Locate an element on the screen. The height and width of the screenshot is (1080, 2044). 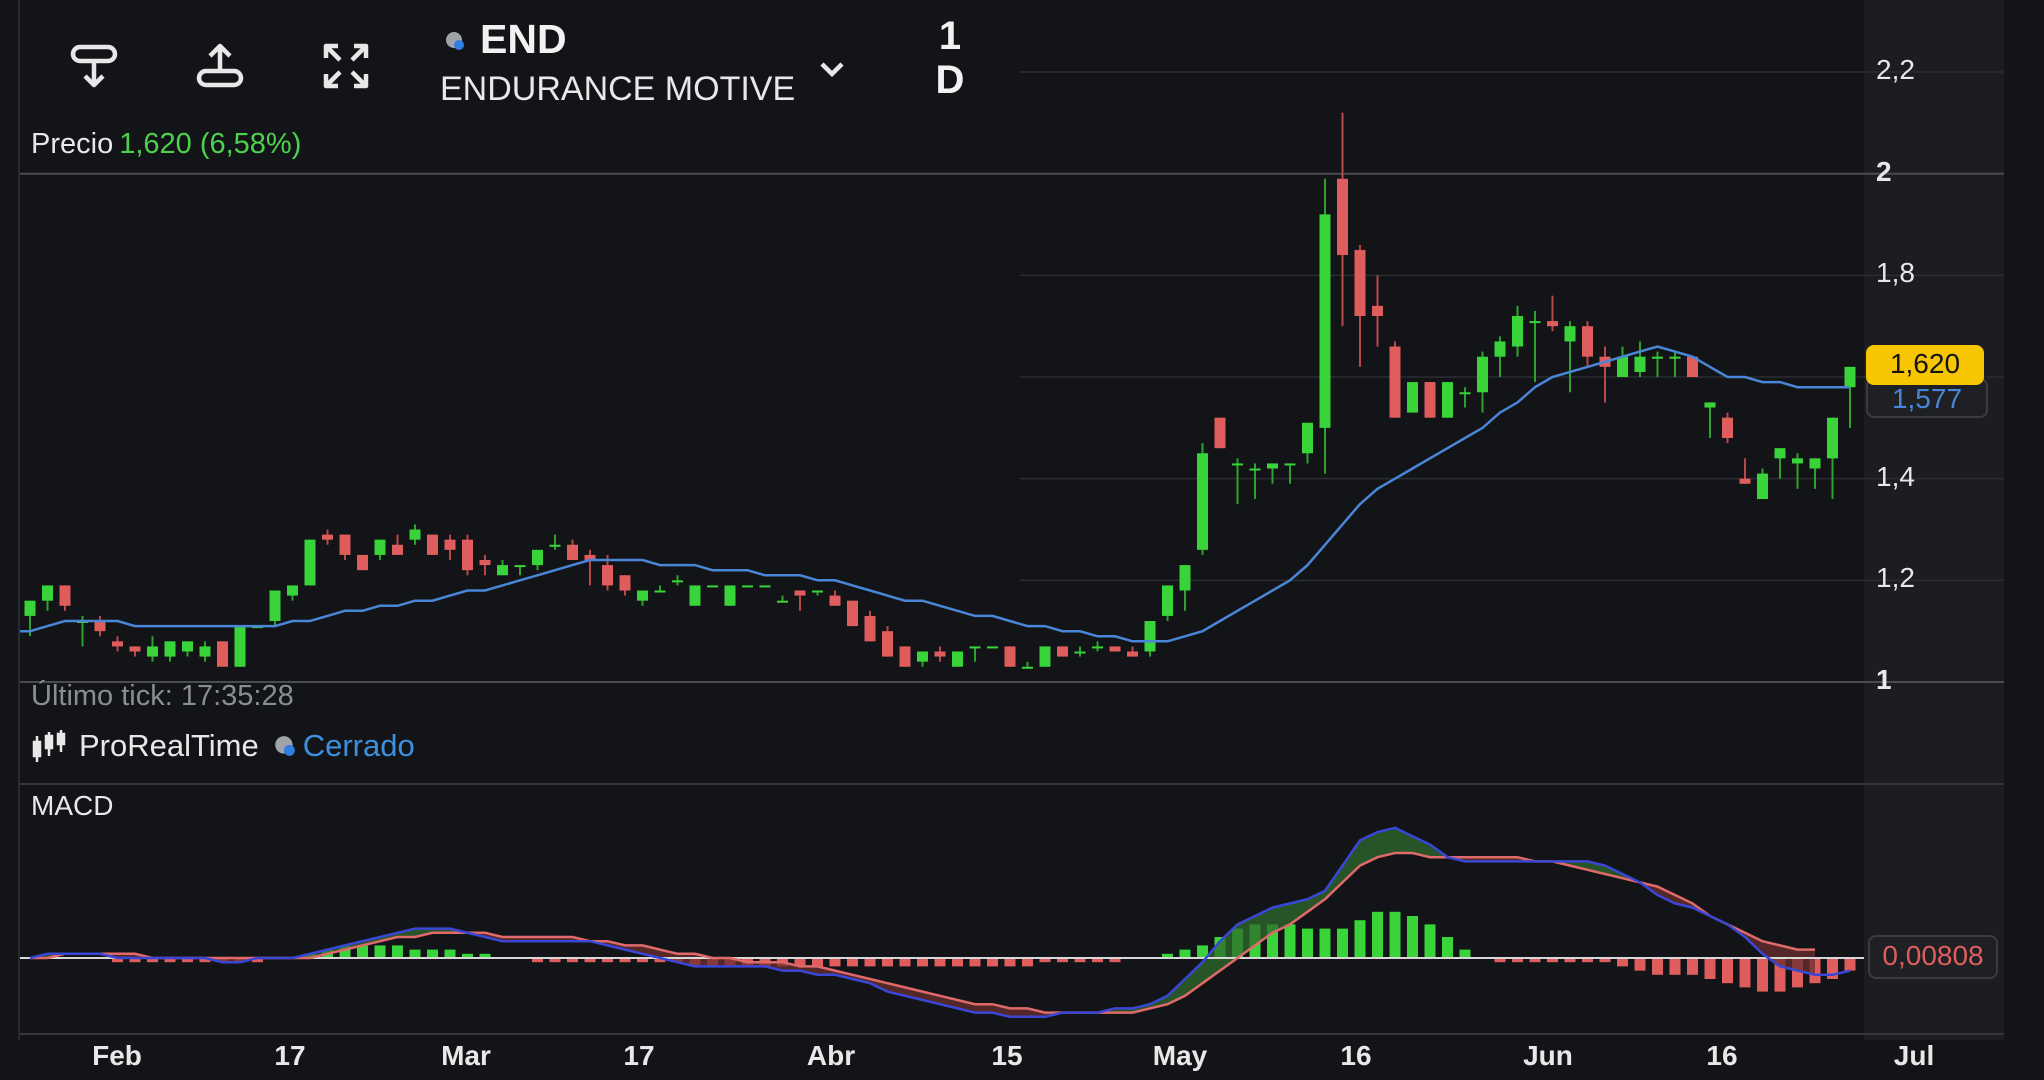
x-tick-label: Mar is located at coordinates (466, 1055).